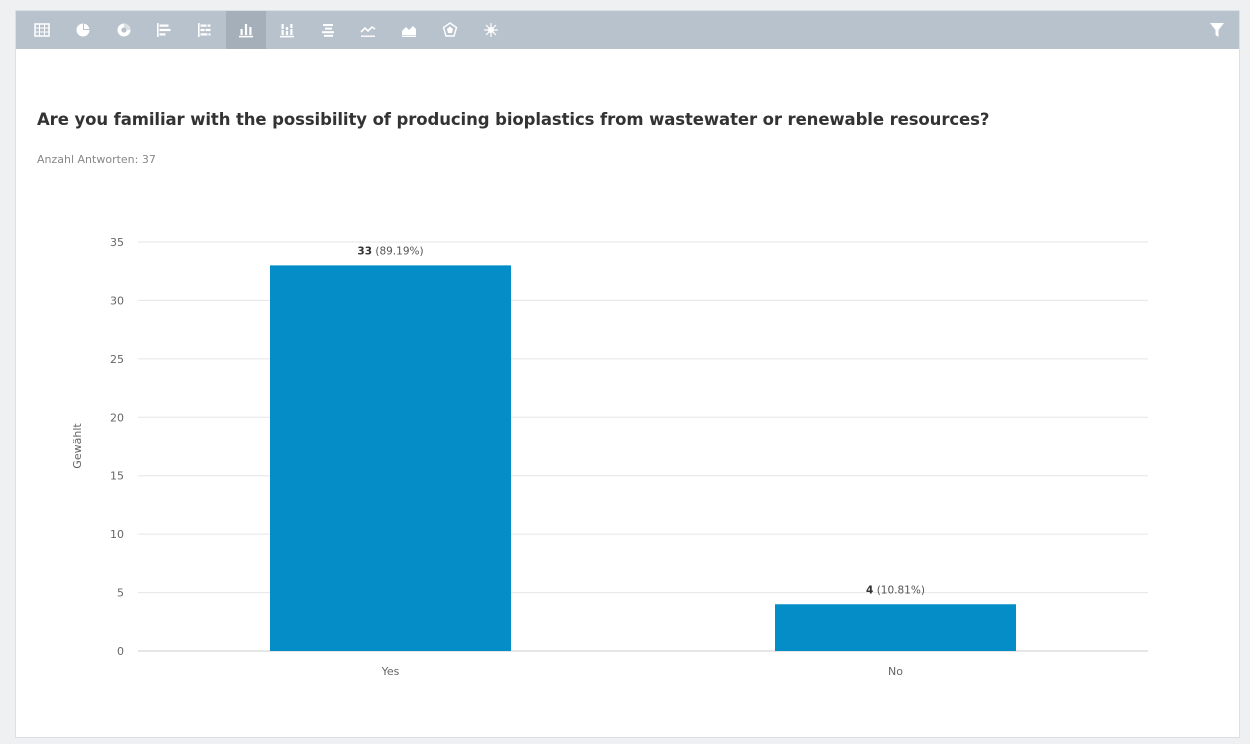  Describe the element at coordinates (117, 417) in the screenshot. I see `y-tick-label: 20` at that location.